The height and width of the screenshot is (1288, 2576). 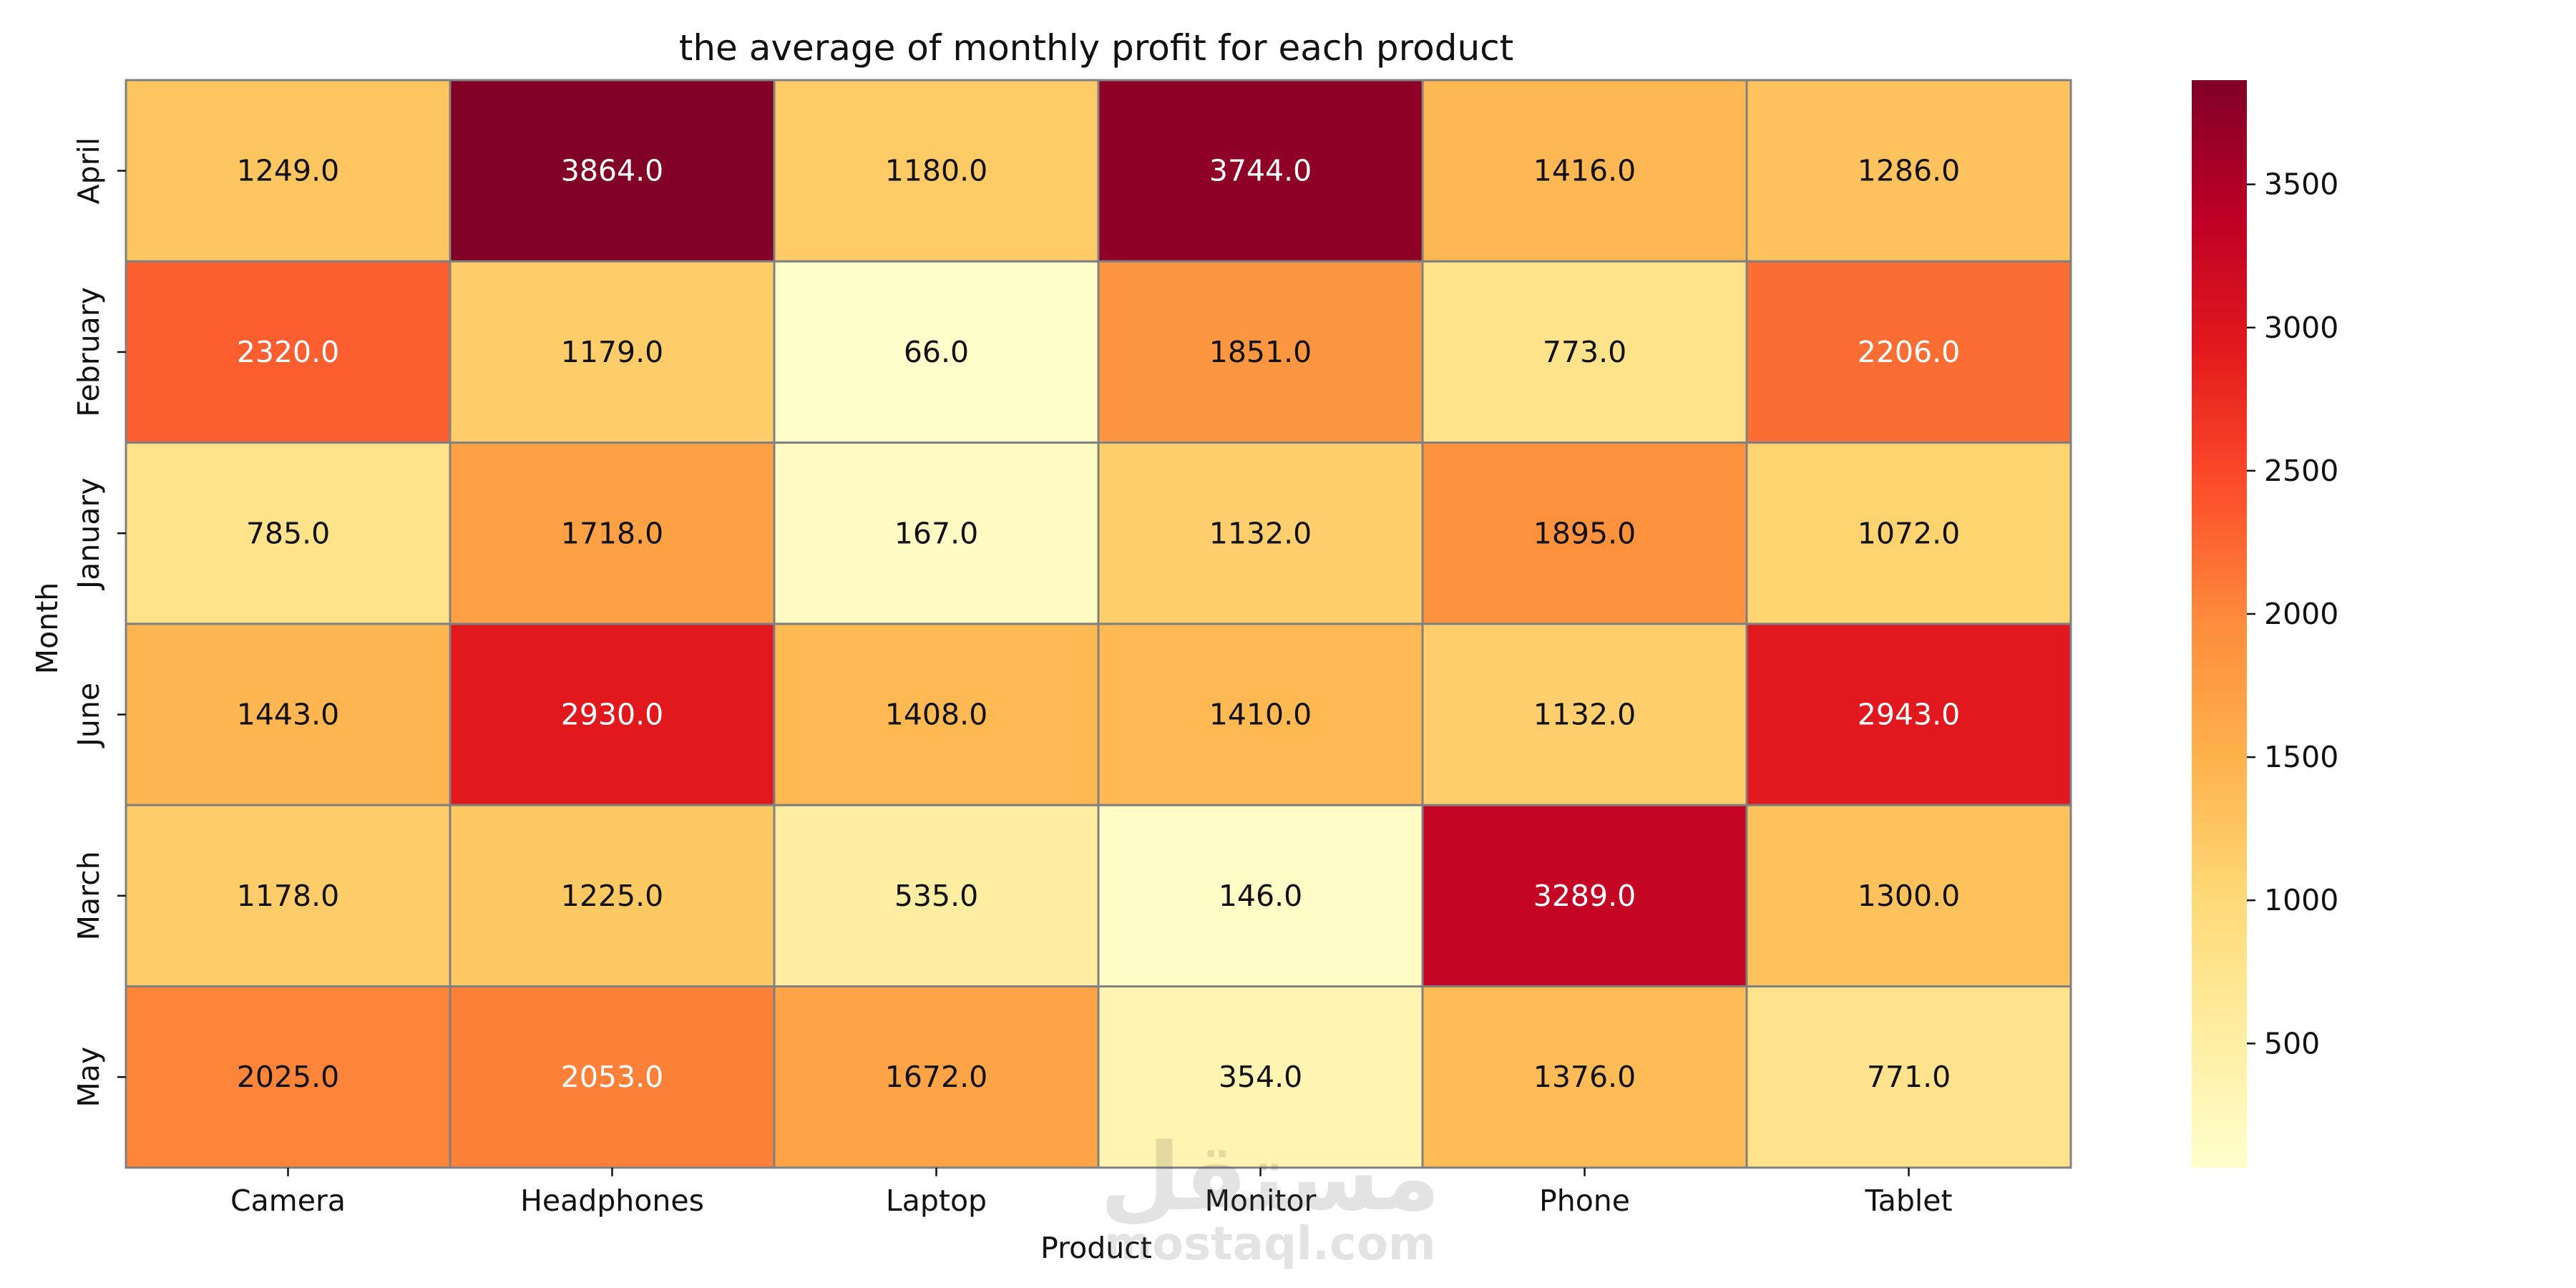 I want to click on watermark-arabic: مستقل, so click(x=1270, y=1177).